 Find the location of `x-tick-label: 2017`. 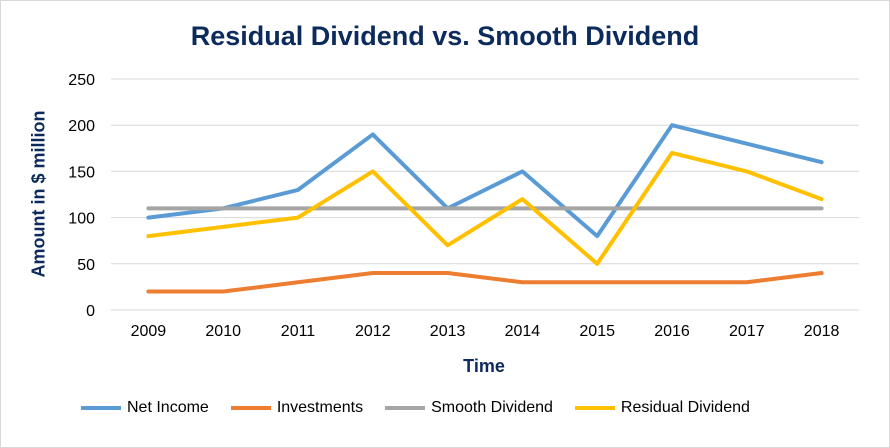

x-tick-label: 2017 is located at coordinates (747, 331).